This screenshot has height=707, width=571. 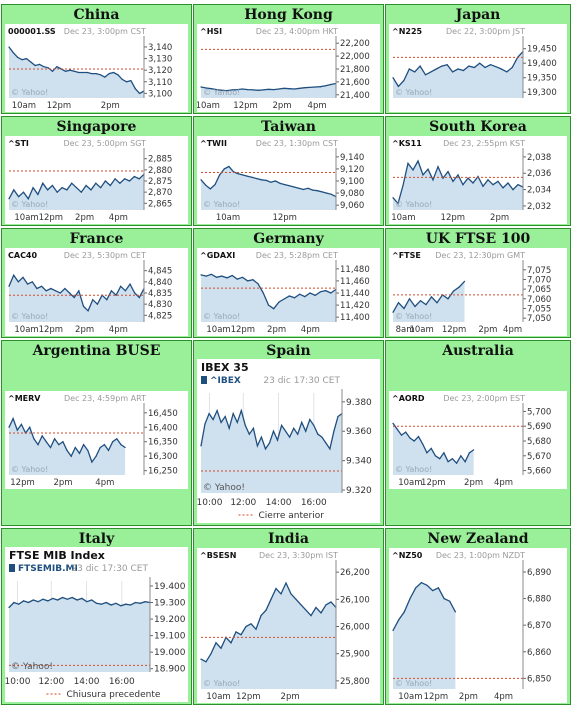 What do you see at coordinates (32, 31) in the screenshot?
I see `symbol-label: 000001.SS` at bounding box center [32, 31].